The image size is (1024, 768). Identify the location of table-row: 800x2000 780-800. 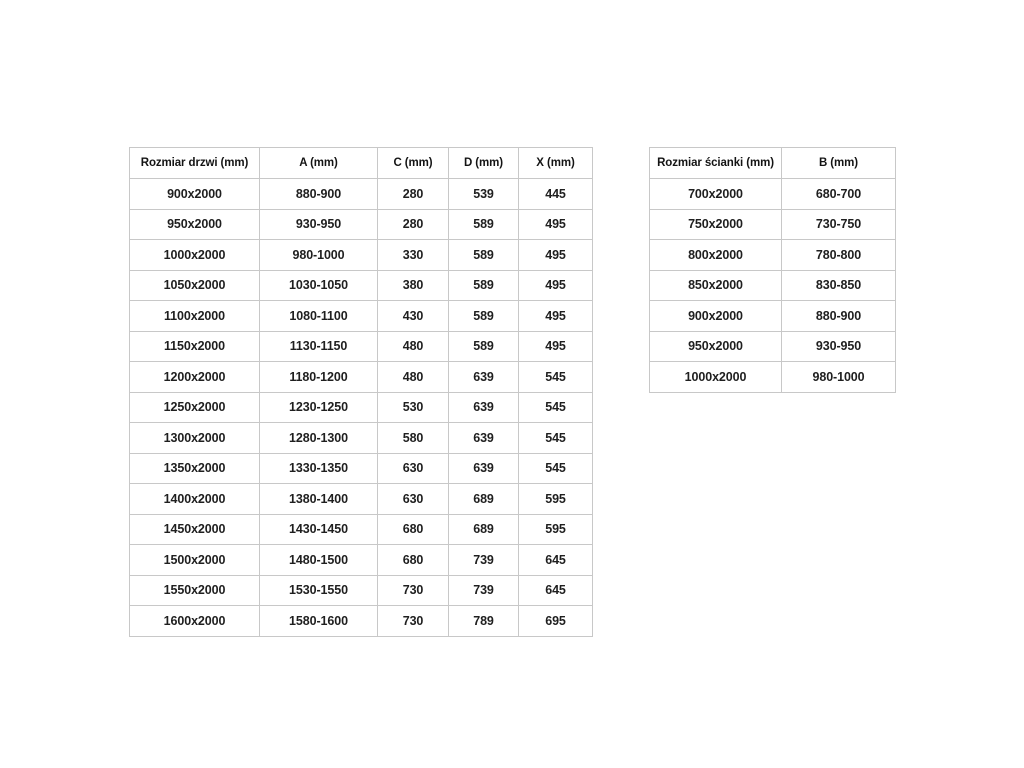
(772, 255).